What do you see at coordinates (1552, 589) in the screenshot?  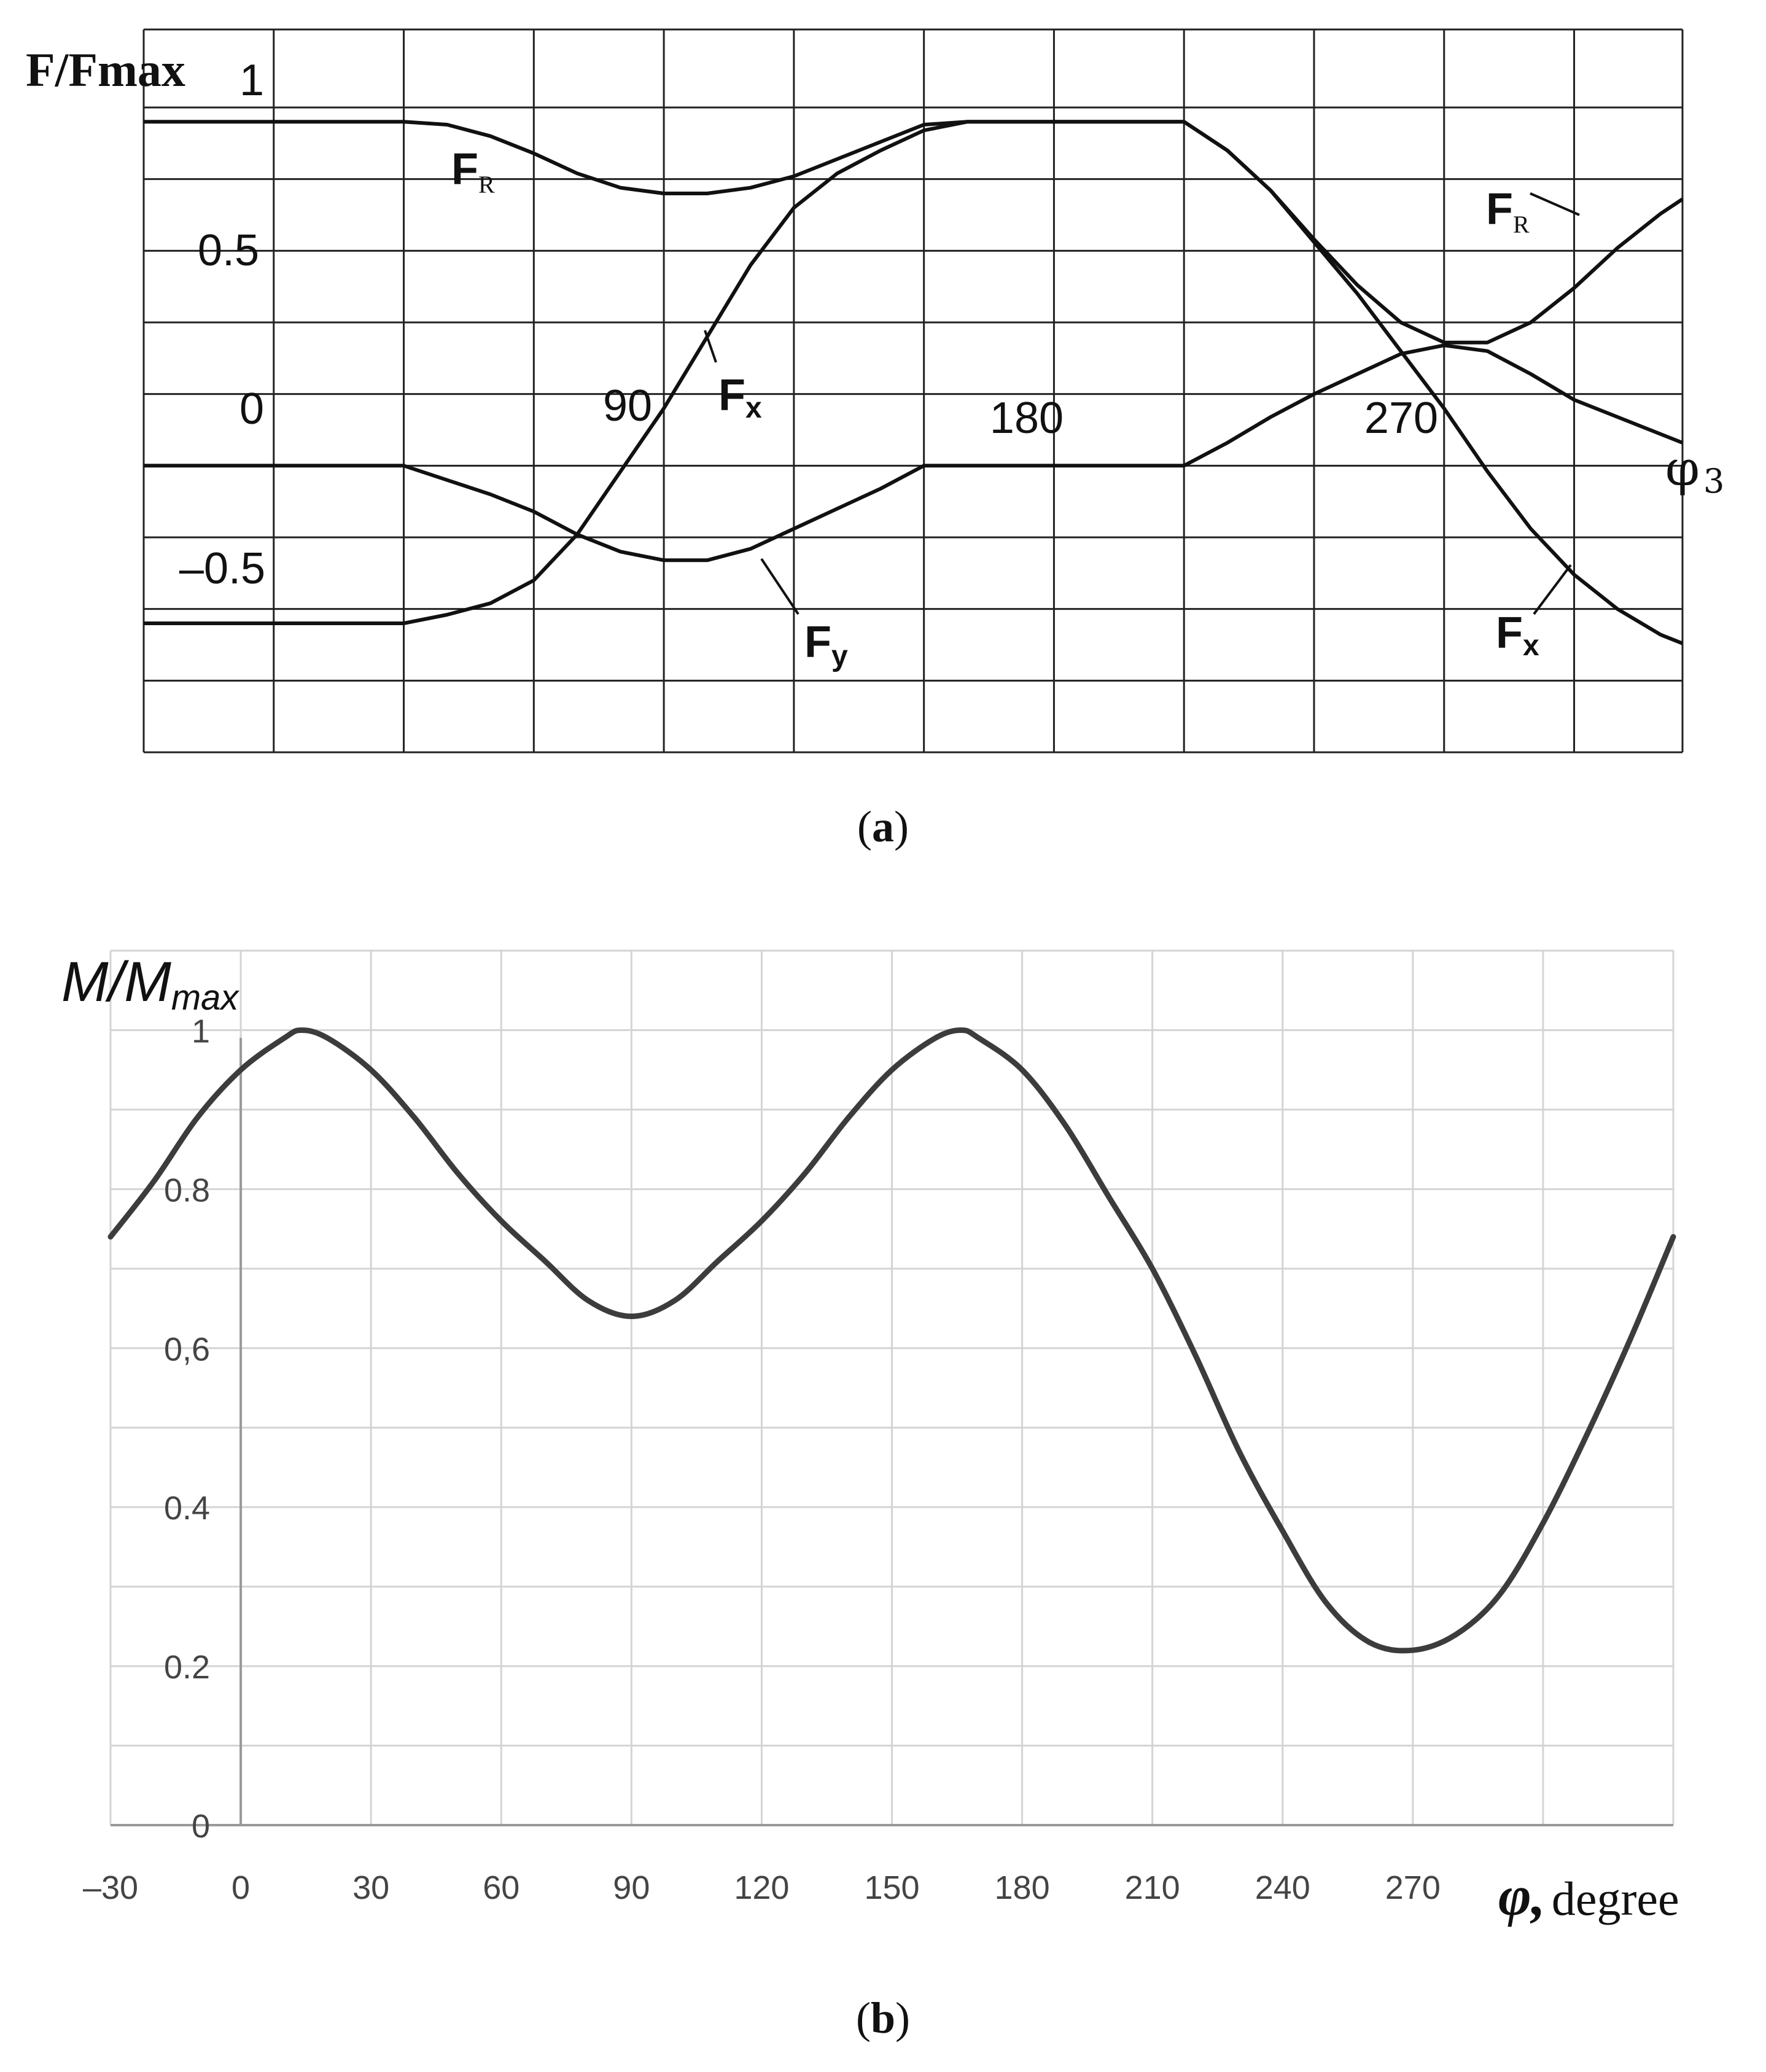 I see `chart-a-leader-fx-right` at bounding box center [1552, 589].